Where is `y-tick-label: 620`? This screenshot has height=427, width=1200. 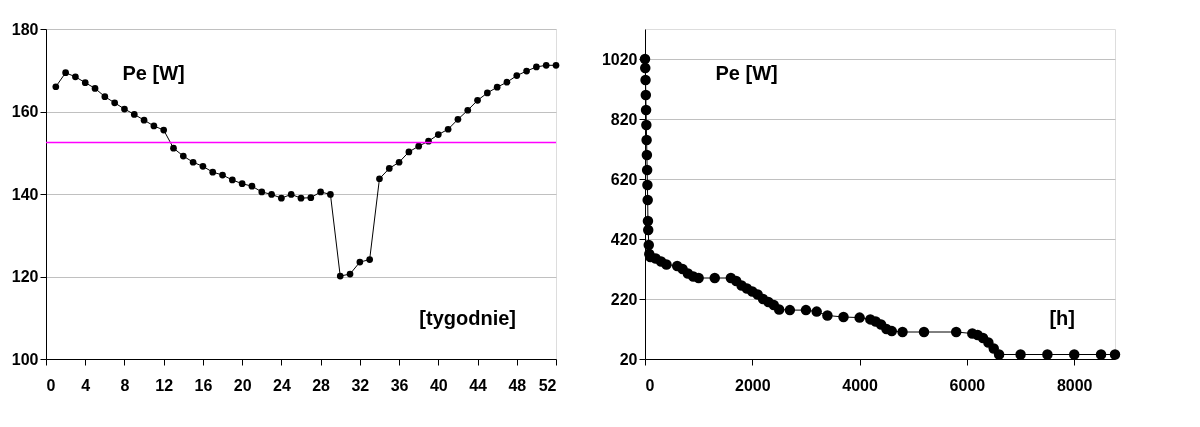 y-tick-label: 620 is located at coordinates (624, 179).